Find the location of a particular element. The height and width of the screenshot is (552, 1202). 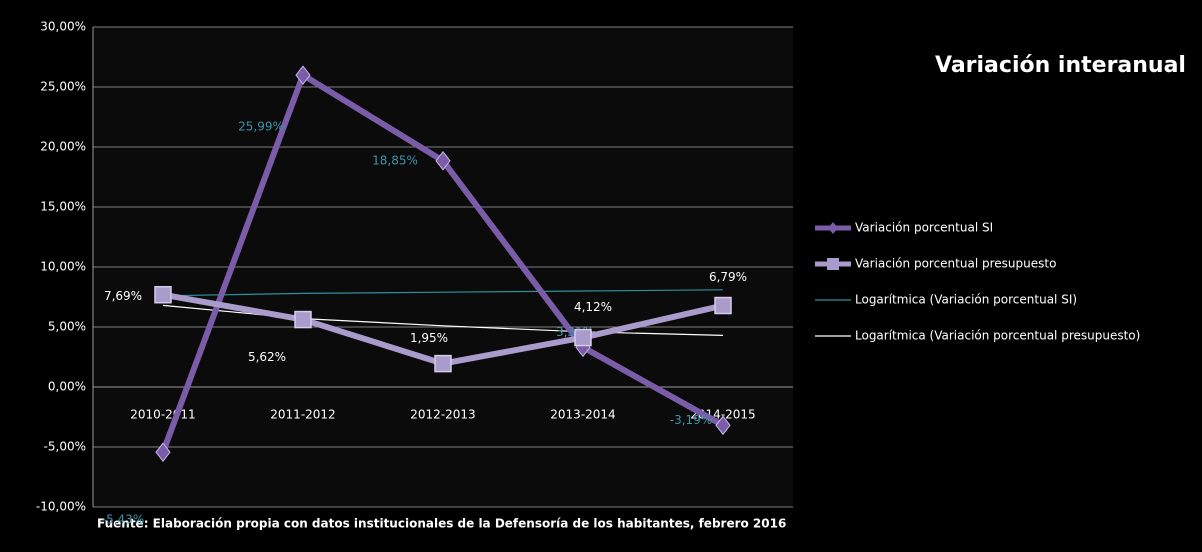

legend-label: Variación porcentual presupuesto is located at coordinates (955, 264).